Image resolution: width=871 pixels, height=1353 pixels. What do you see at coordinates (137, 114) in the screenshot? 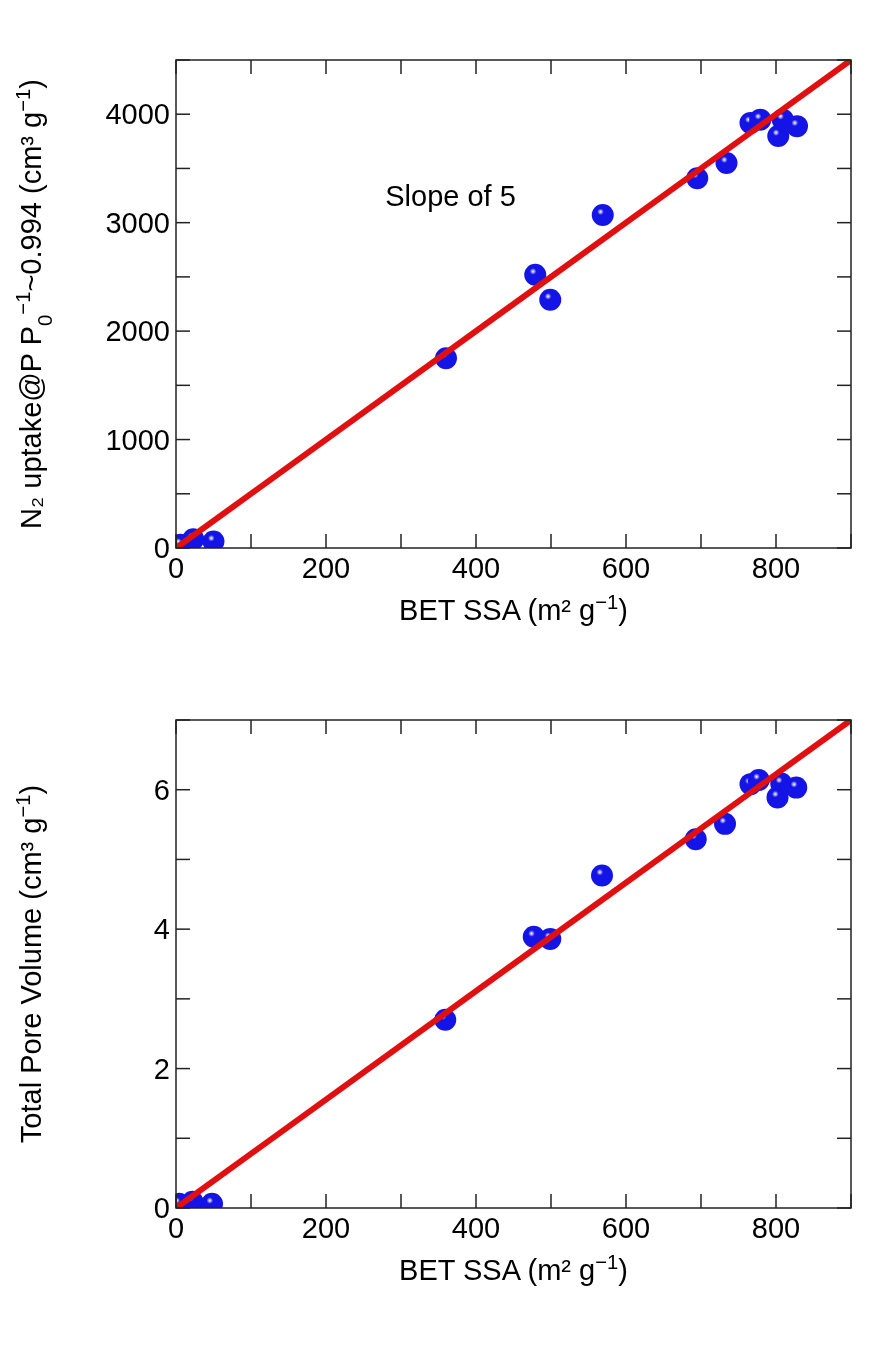
I see `y-tick-label: 4000` at bounding box center [137, 114].